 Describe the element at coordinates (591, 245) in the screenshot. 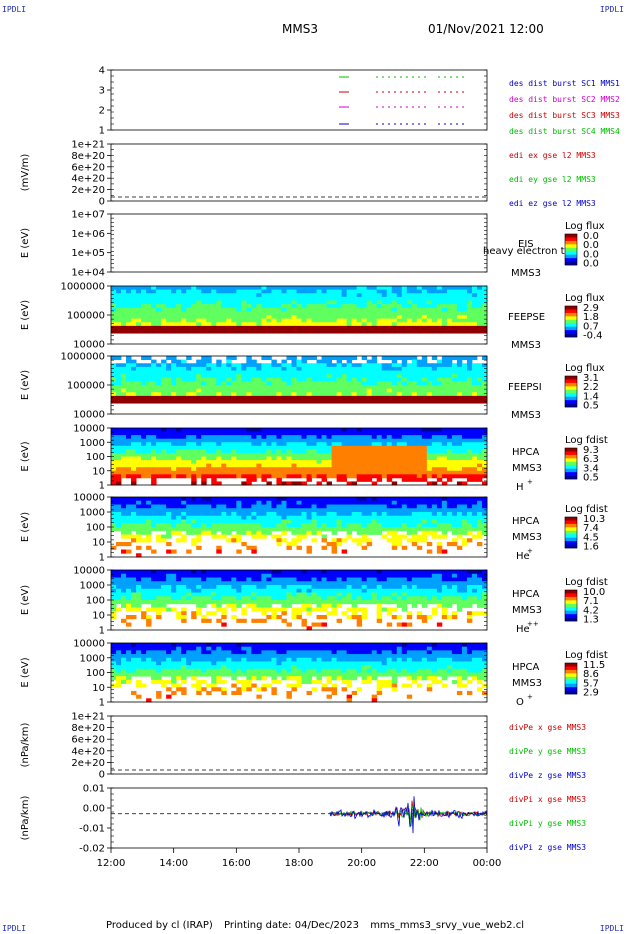

I see `colorbar-tick-label: 0.0` at that location.